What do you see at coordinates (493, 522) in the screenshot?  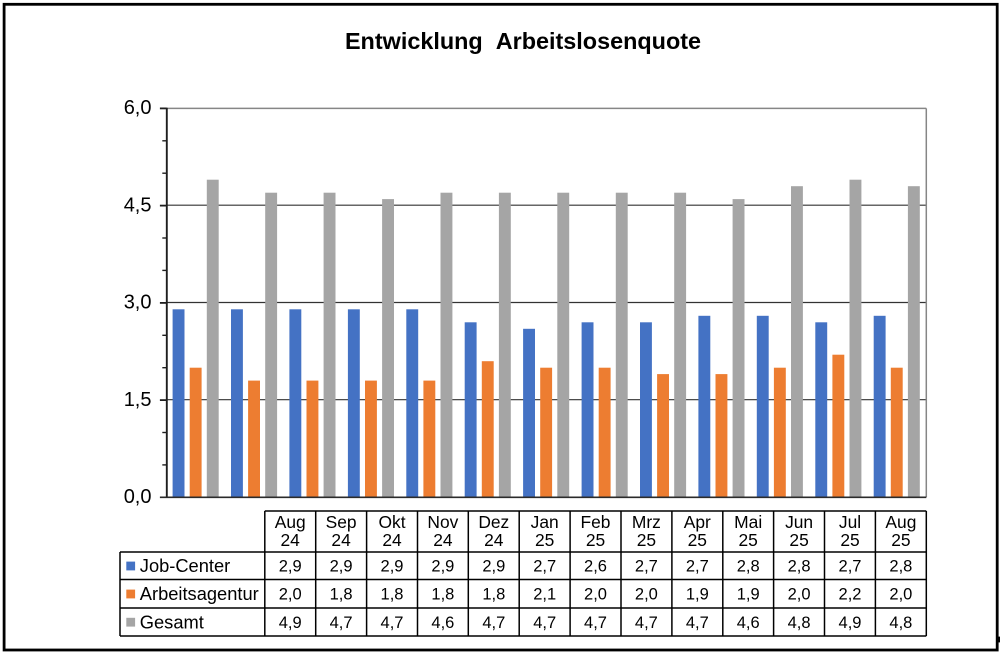 I see `svg-text: Dez` at bounding box center [493, 522].